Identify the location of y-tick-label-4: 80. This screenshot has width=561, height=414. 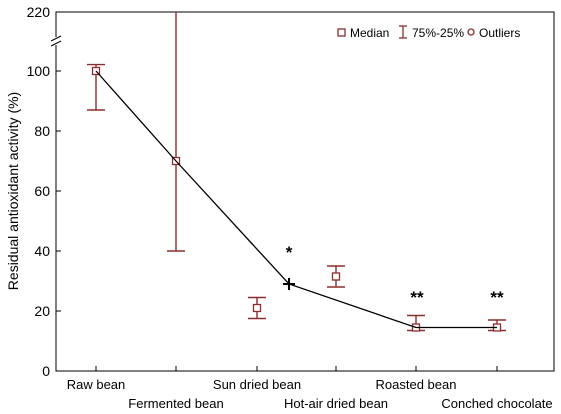
(42, 131).